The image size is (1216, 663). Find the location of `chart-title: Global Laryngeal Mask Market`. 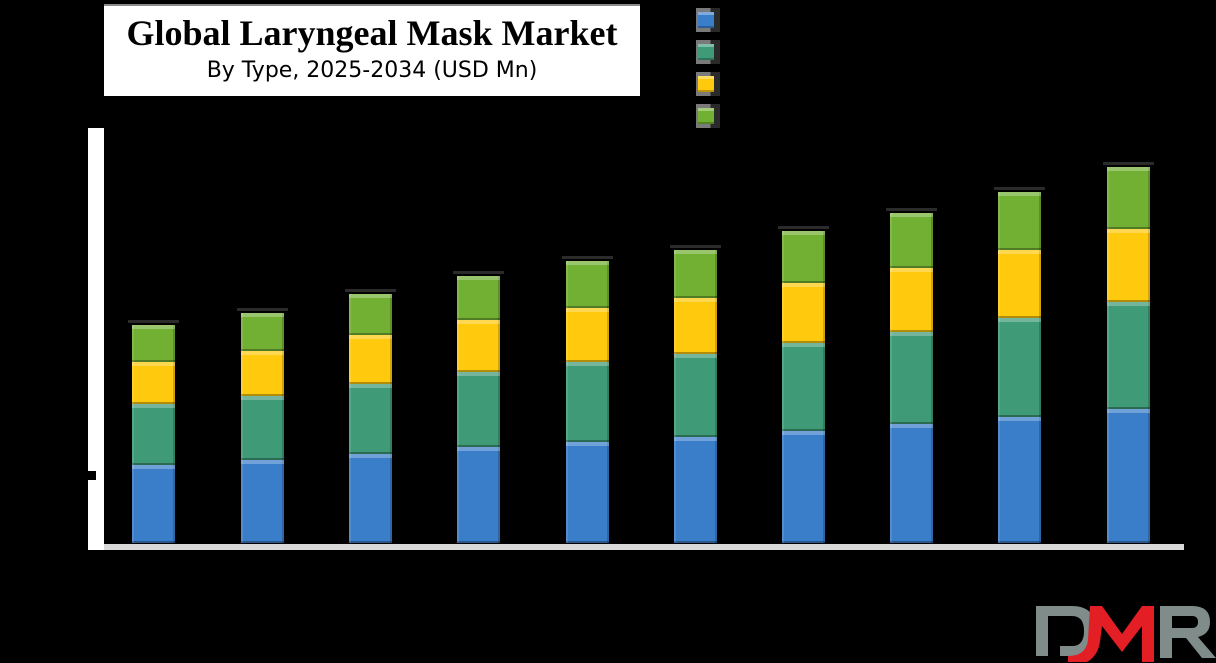

chart-title: Global Laryngeal Mask Market is located at coordinates (372, 33).